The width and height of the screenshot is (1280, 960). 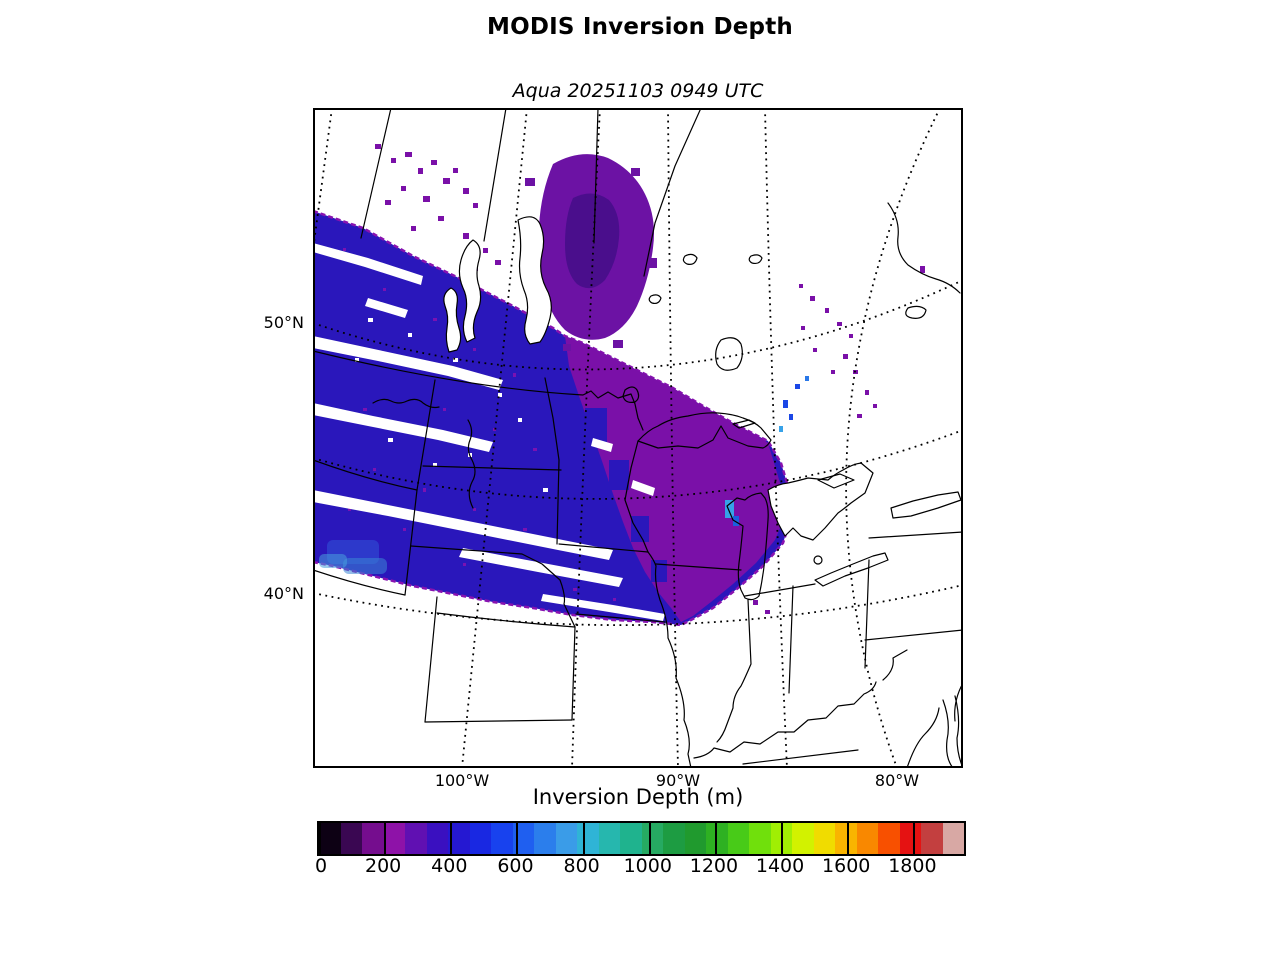 What do you see at coordinates (785, 720) in the screenshot?
I see `river-ohio` at bounding box center [785, 720].